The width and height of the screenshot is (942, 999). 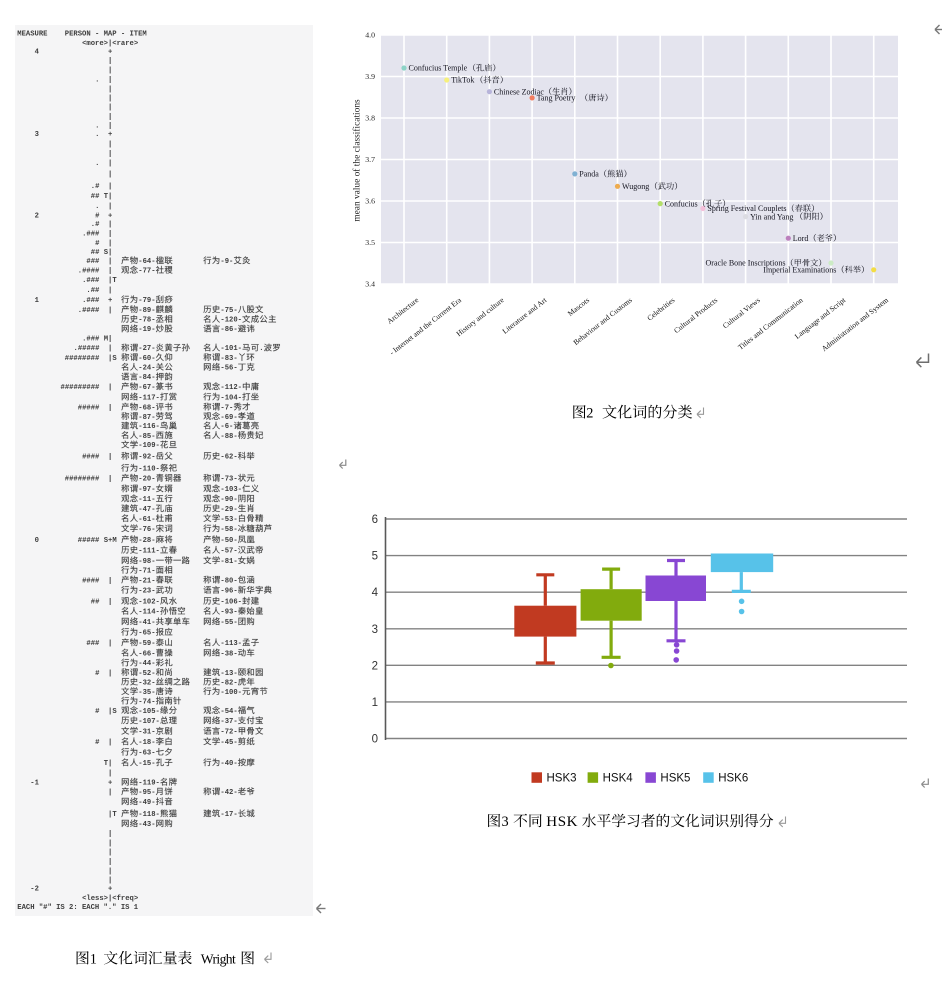 What do you see at coordinates (32, 35) in the screenshot?
I see `svg-text: MEASURE` at bounding box center [32, 35].